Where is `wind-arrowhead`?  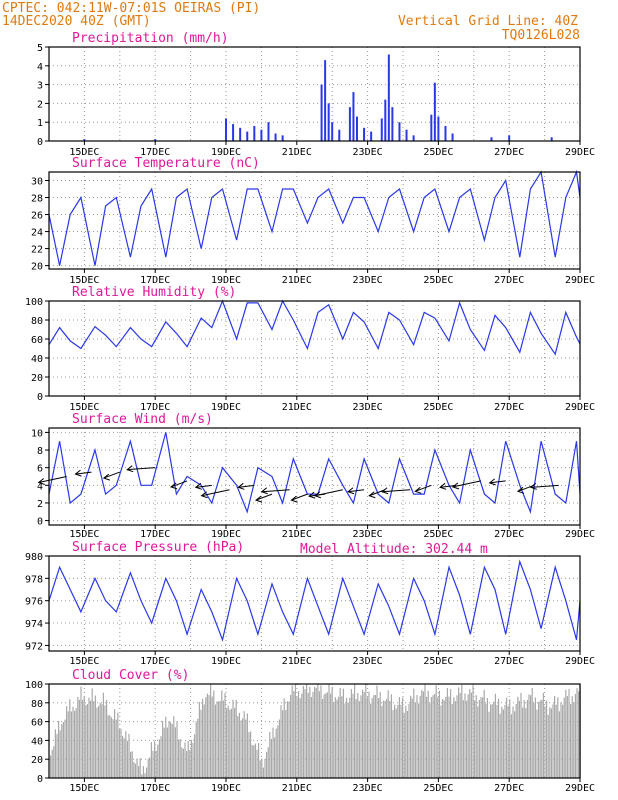 wind-arrowhead is located at coordinates (372, 495).